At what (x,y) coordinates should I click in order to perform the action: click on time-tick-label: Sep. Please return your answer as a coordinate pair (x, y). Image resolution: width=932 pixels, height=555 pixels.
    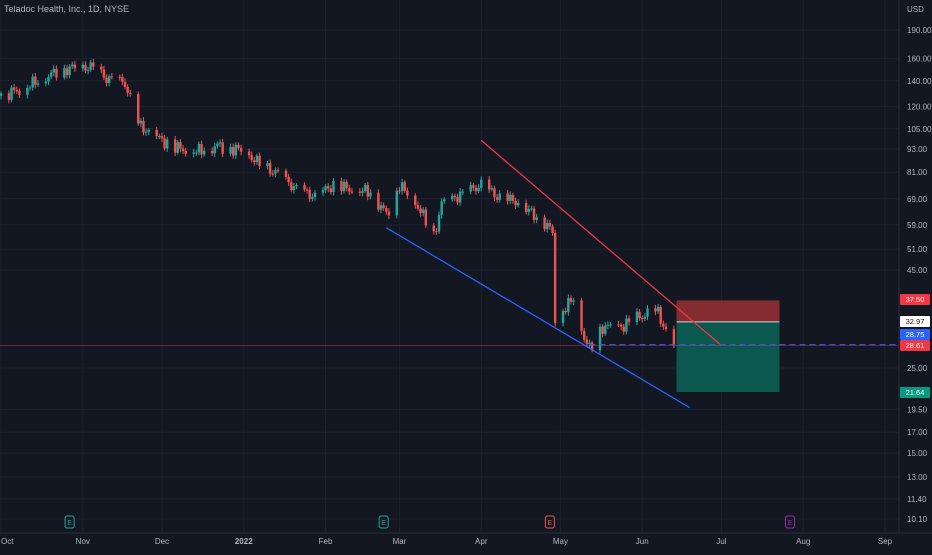
    Looking at the image, I should click on (885, 541).